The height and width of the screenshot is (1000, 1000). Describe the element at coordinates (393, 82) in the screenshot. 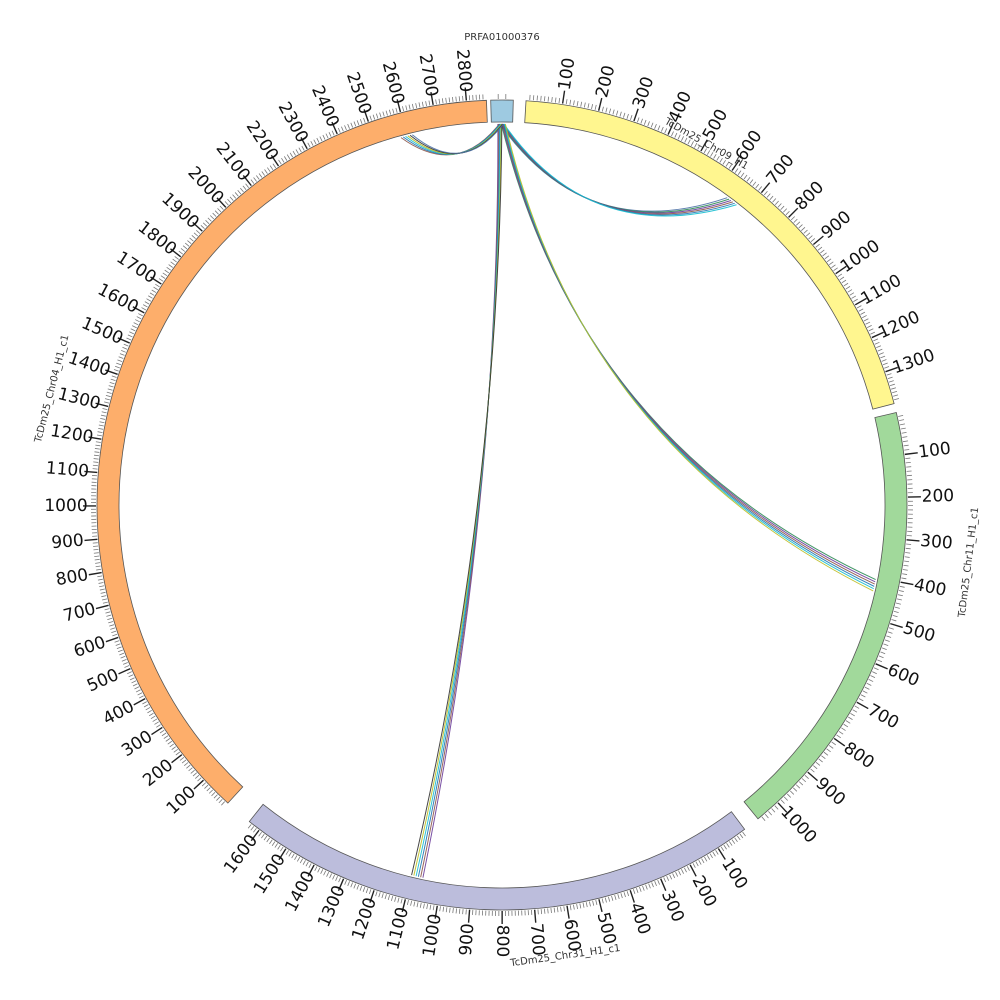

I see `tick-label: 2600` at that location.